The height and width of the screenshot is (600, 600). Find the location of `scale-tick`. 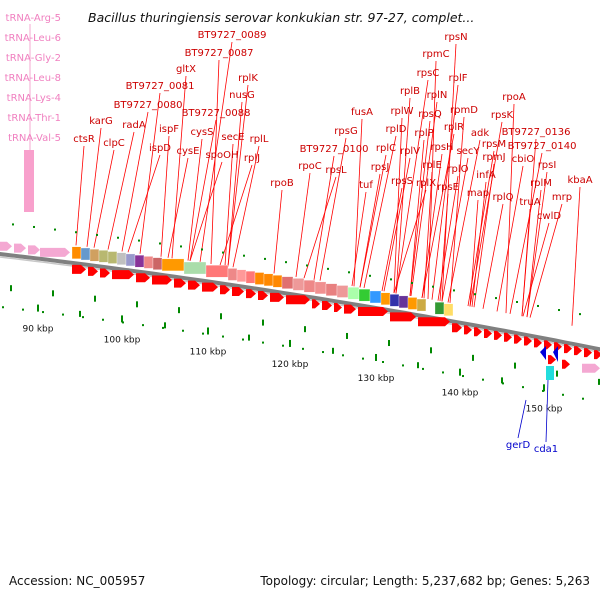

scale-tick is located at coordinates (460, 372).